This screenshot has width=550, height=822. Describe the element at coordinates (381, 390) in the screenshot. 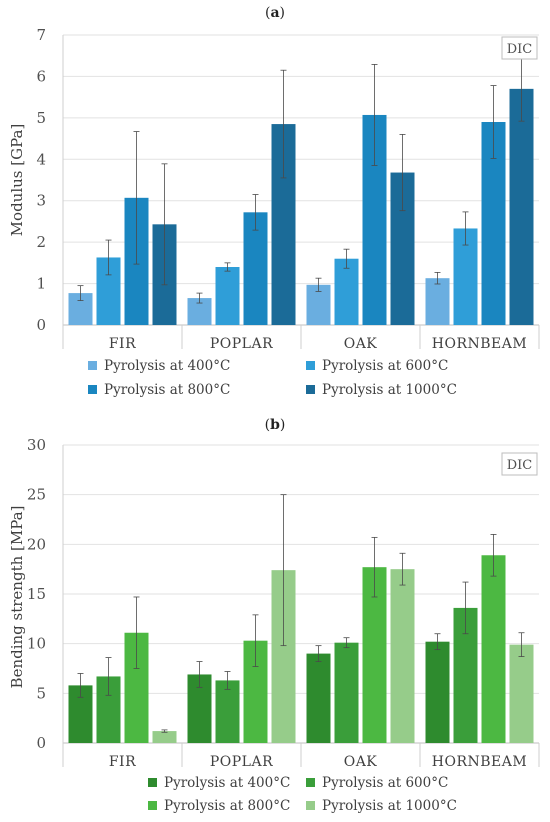

I see `a-legend-item-4: Pyrolysis at 1000°C` at that location.